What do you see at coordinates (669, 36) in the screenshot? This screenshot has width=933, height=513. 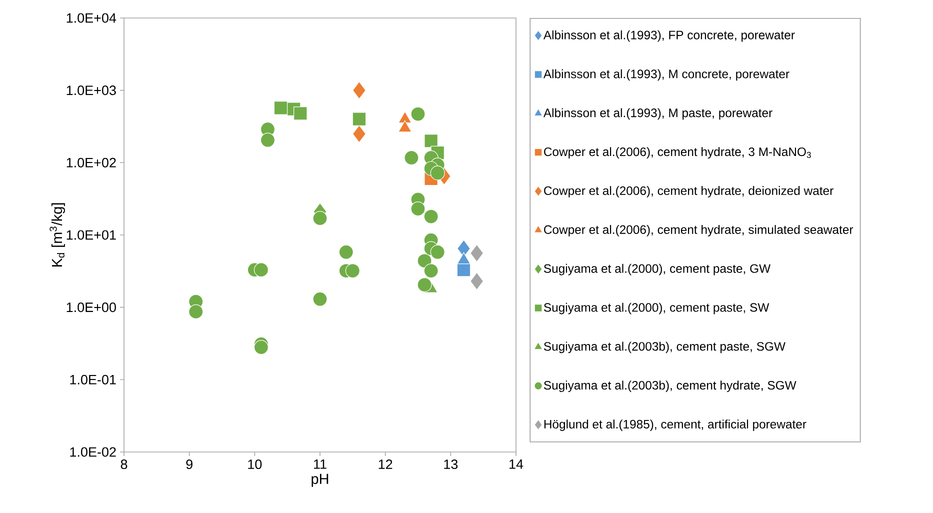 I see `legend-label: Albinsson et al.(1993), FP concrete, porewater` at bounding box center [669, 36].